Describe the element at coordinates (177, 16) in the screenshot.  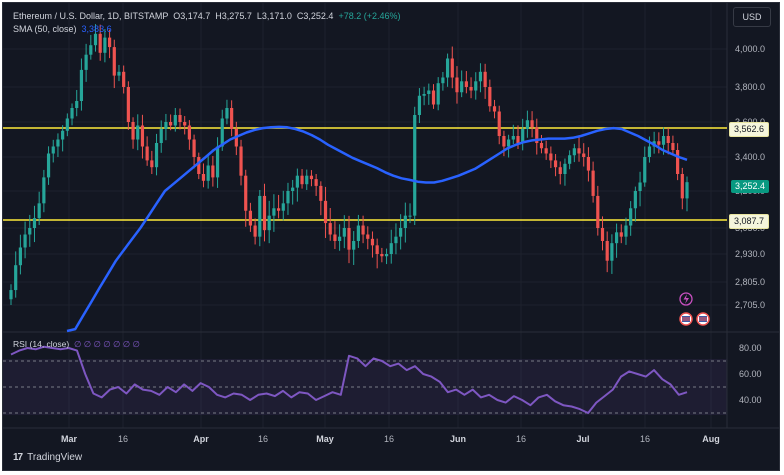
I see `open-label: O` at that location.